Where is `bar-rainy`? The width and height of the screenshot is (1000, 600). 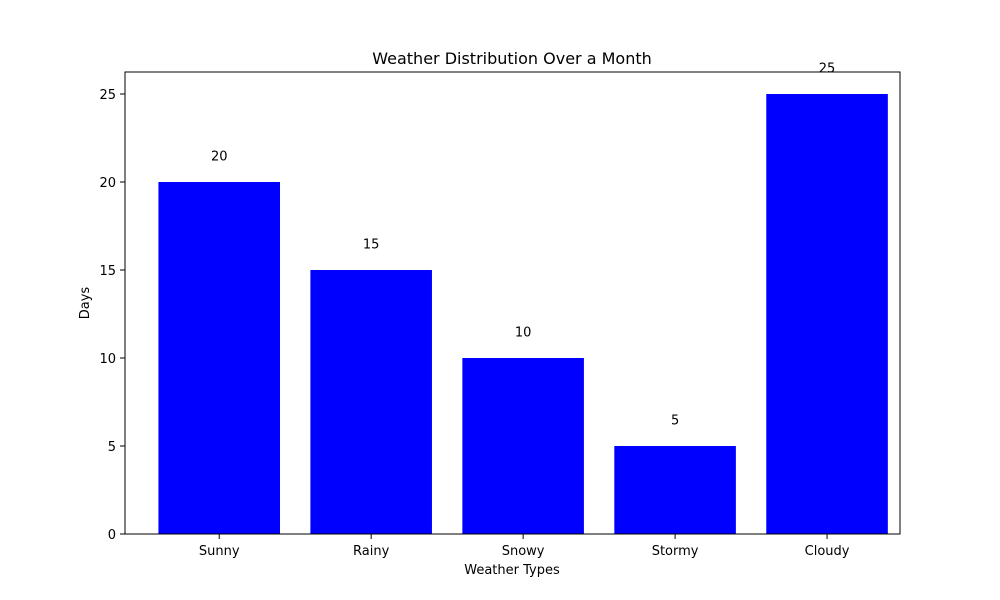
bar-rainy is located at coordinates (371, 402).